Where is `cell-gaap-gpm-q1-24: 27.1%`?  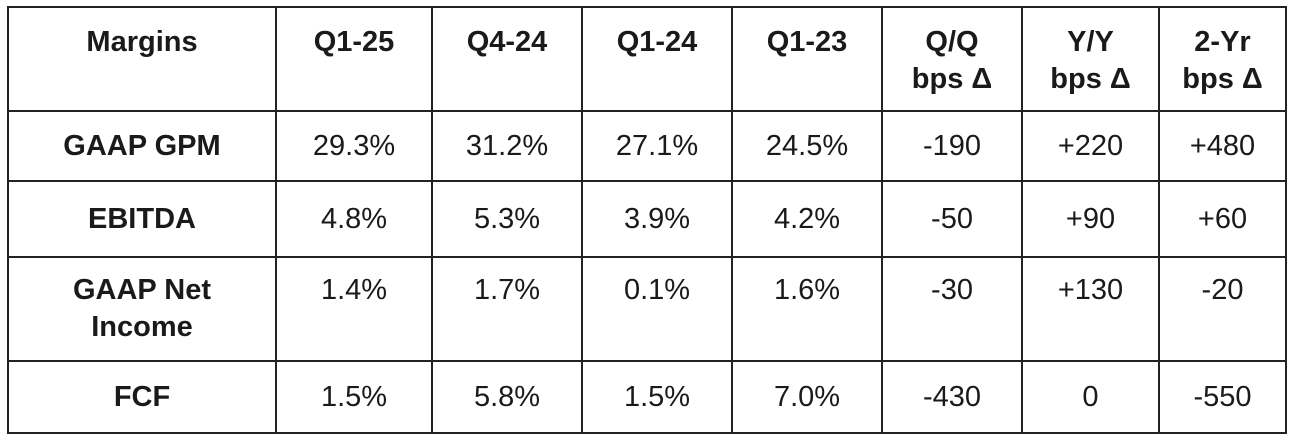 cell-gaap-gpm-q1-24: 27.1% is located at coordinates (657, 146).